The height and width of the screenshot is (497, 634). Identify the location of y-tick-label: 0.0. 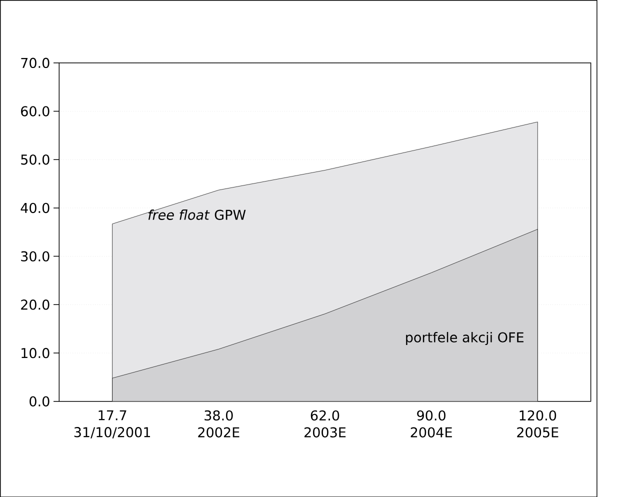
(40, 401).